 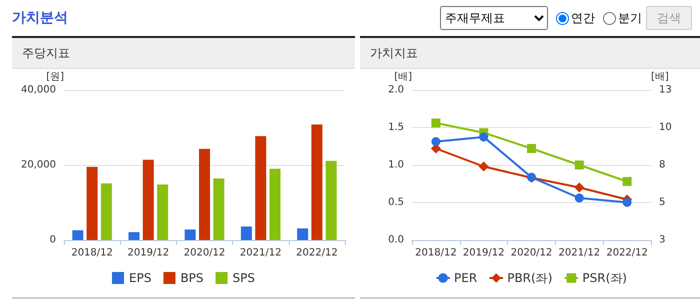 I want to click on y2-tick-label: 3, so click(x=662, y=240).